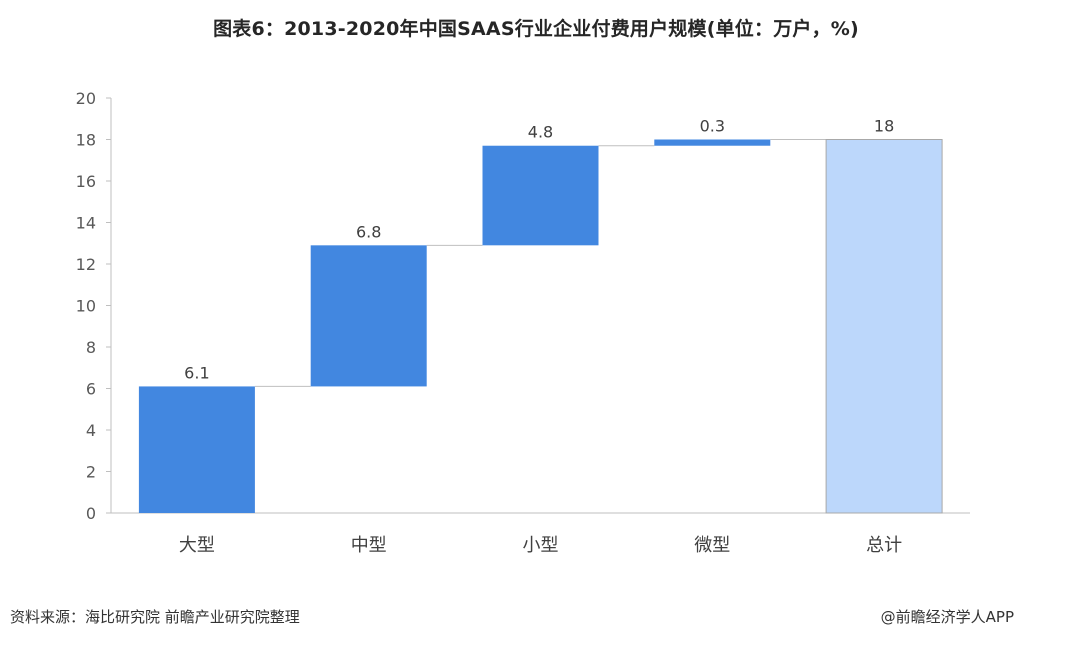 This screenshot has height=655, width=1072. What do you see at coordinates (884, 326) in the screenshot?
I see `bar-total` at bounding box center [884, 326].